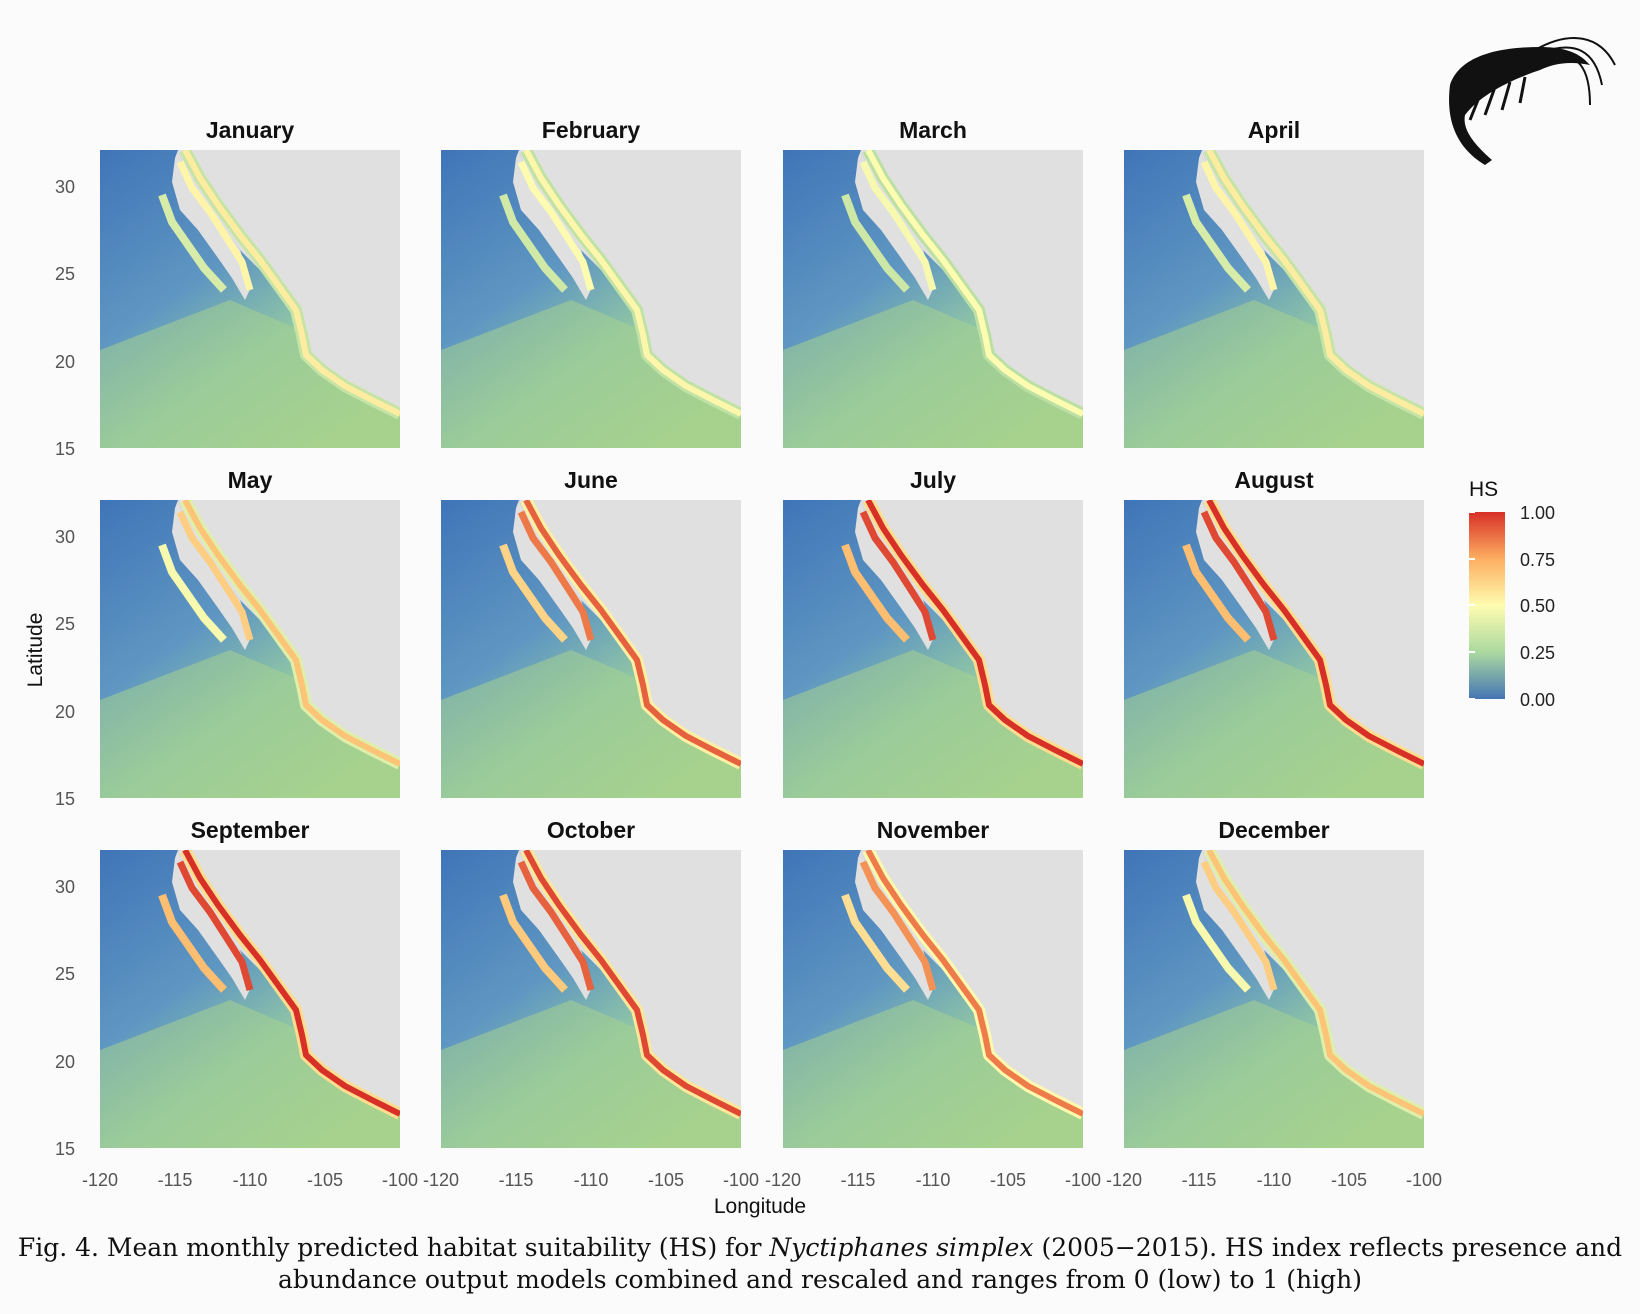 The width and height of the screenshot is (1640, 1314). I want to click on panel-december: December -120 -115 -110 -105 -100, so click(1274, 1003).